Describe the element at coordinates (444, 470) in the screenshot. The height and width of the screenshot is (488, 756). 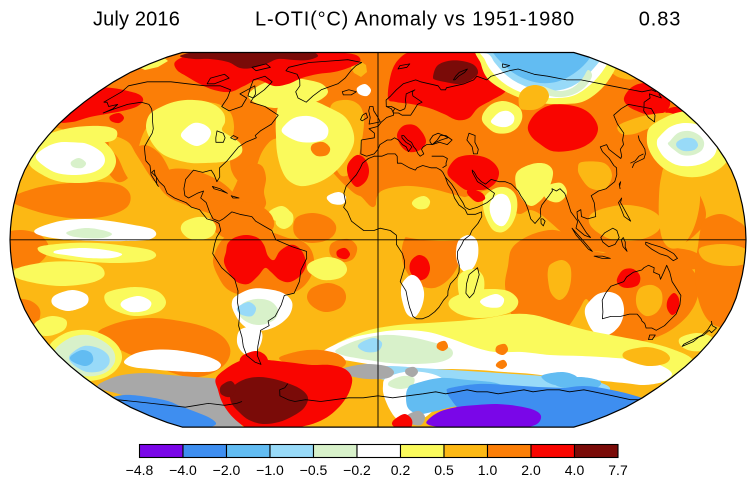
I see `svg-text: 0.5` at that location.